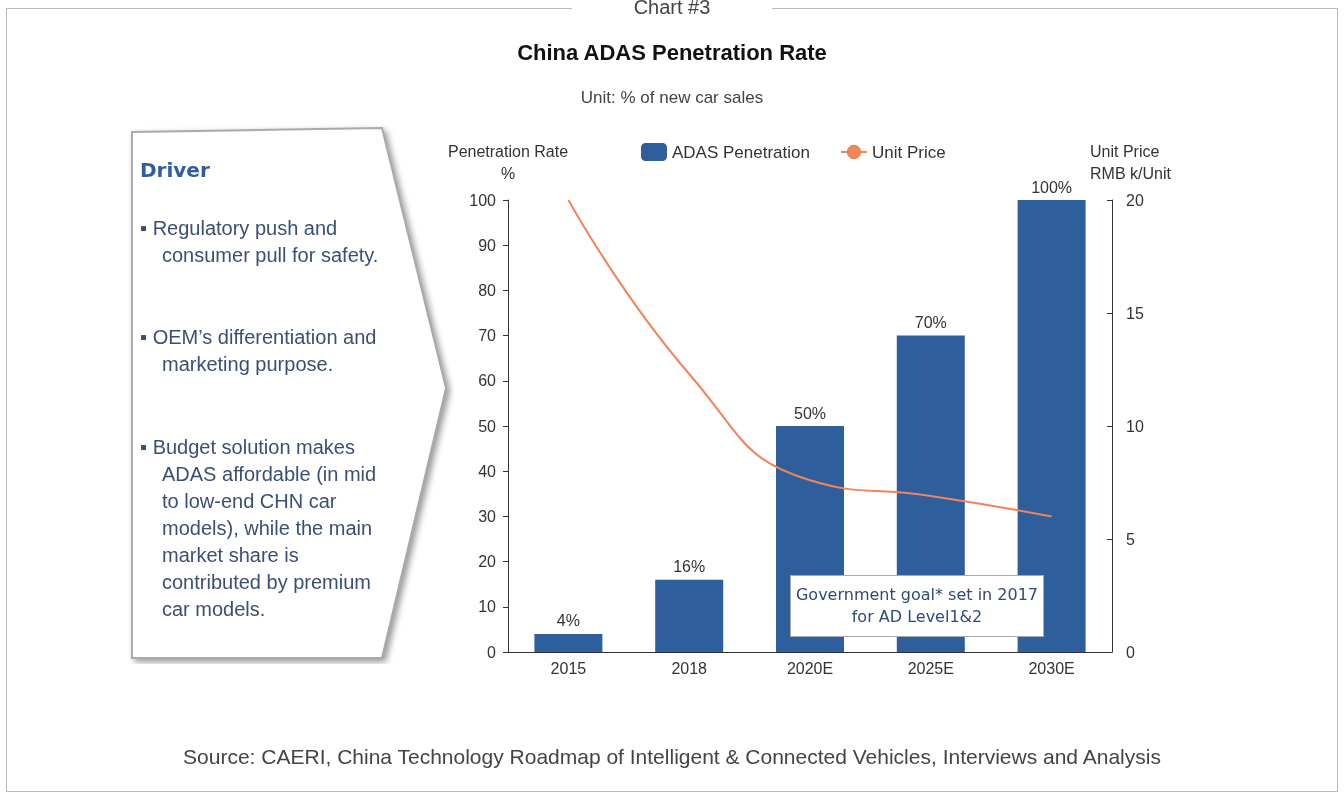 The width and height of the screenshot is (1344, 795). Describe the element at coordinates (930, 323) in the screenshot. I see `data-label: 70%` at that location.